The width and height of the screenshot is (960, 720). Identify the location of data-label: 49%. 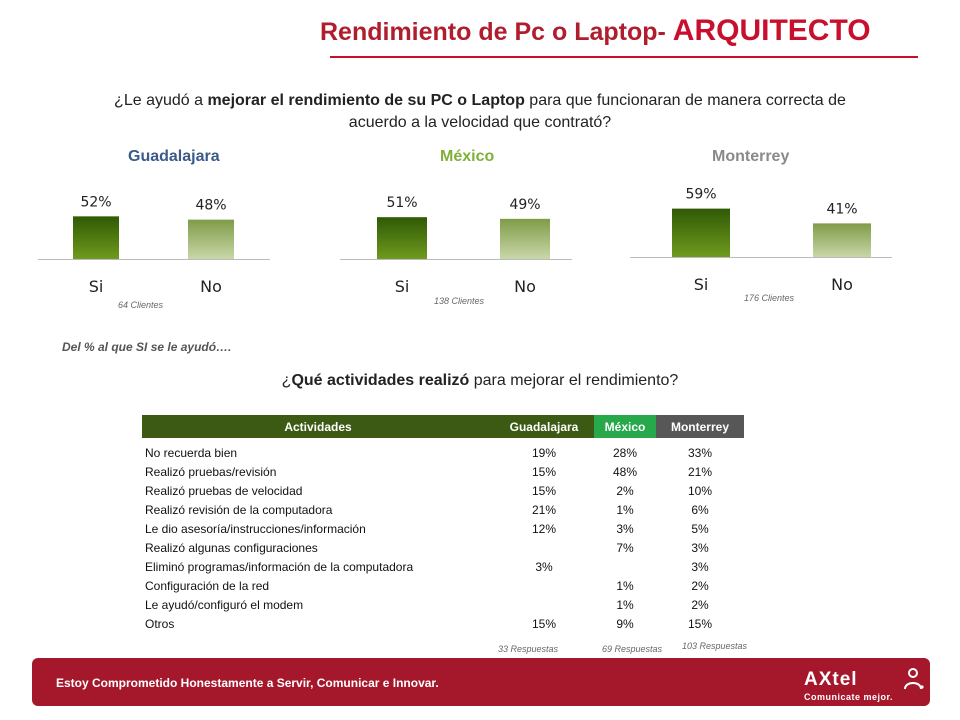
(524, 205).